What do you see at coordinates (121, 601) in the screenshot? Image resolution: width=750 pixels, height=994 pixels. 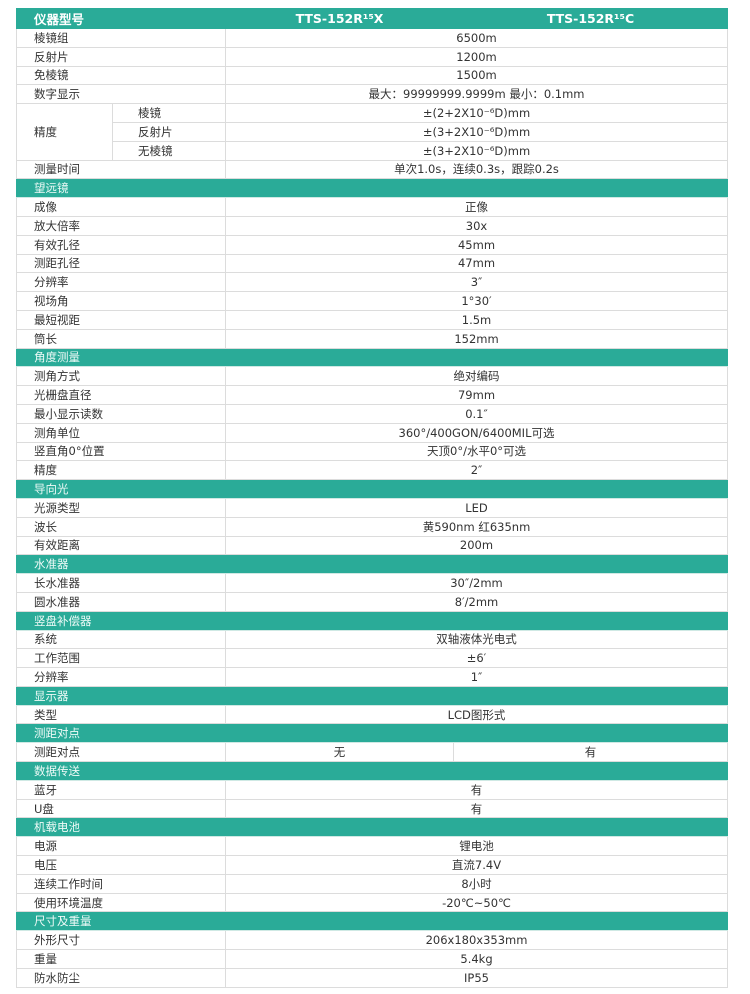 I see `row-label: 圆水准器` at bounding box center [121, 601].